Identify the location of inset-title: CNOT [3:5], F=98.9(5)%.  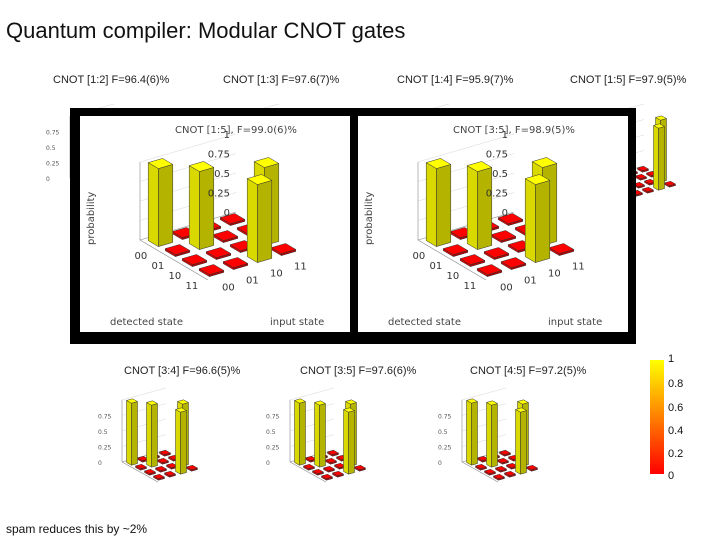
(514, 130).